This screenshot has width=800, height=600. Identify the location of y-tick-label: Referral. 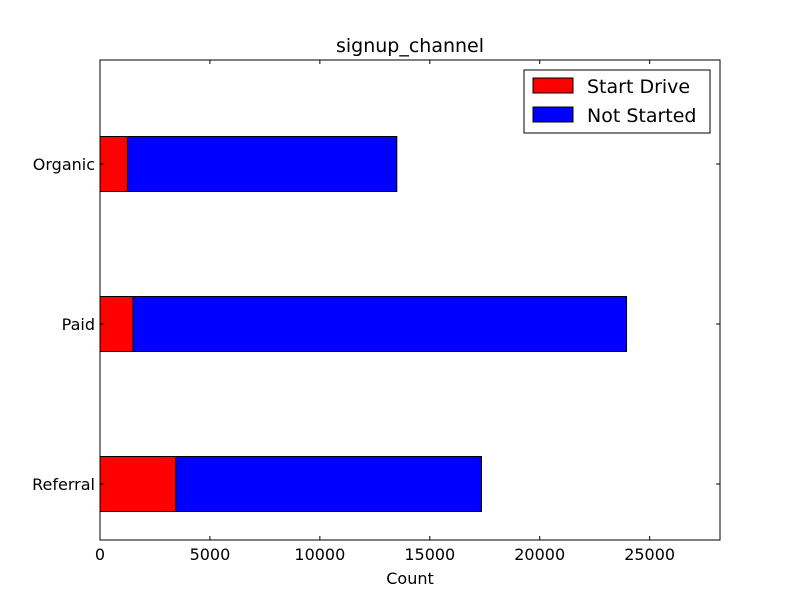
(63, 484).